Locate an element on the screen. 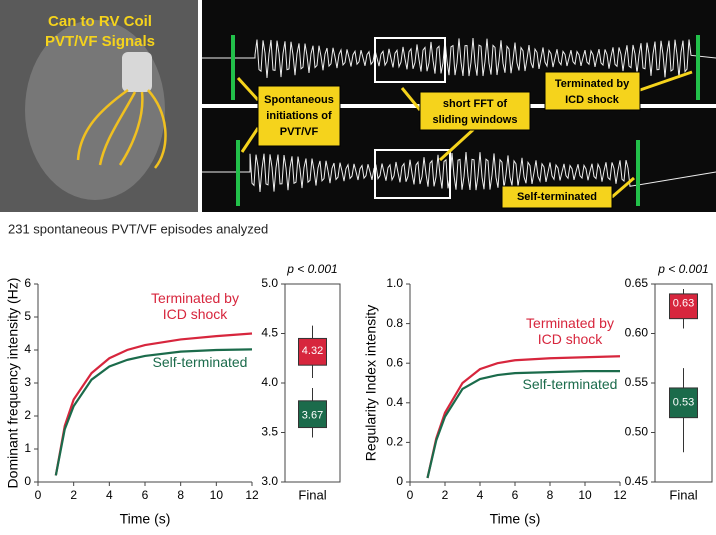  y-tick-label: 0.45 is located at coordinates (637, 481).